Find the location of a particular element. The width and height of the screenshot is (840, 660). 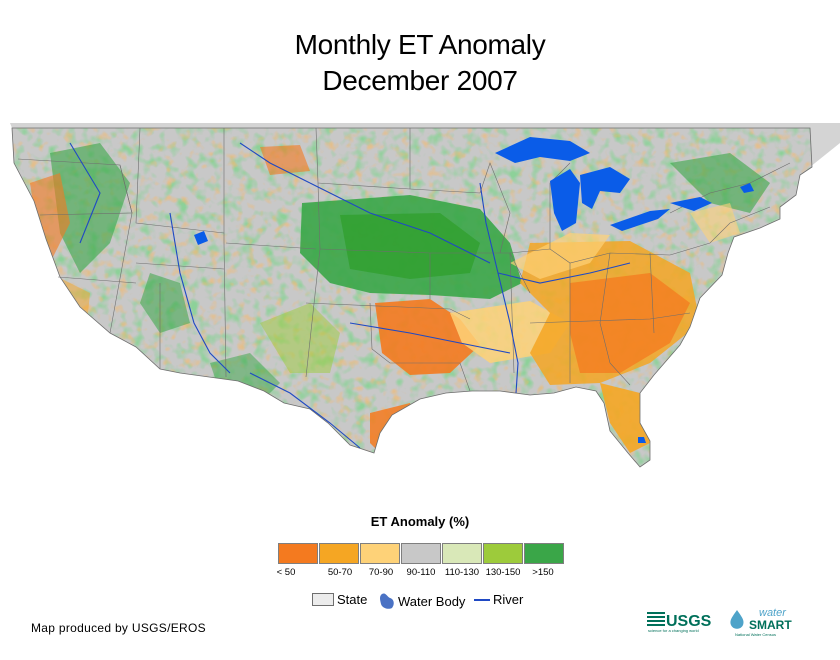

key-state: State is located at coordinates (339, 599).